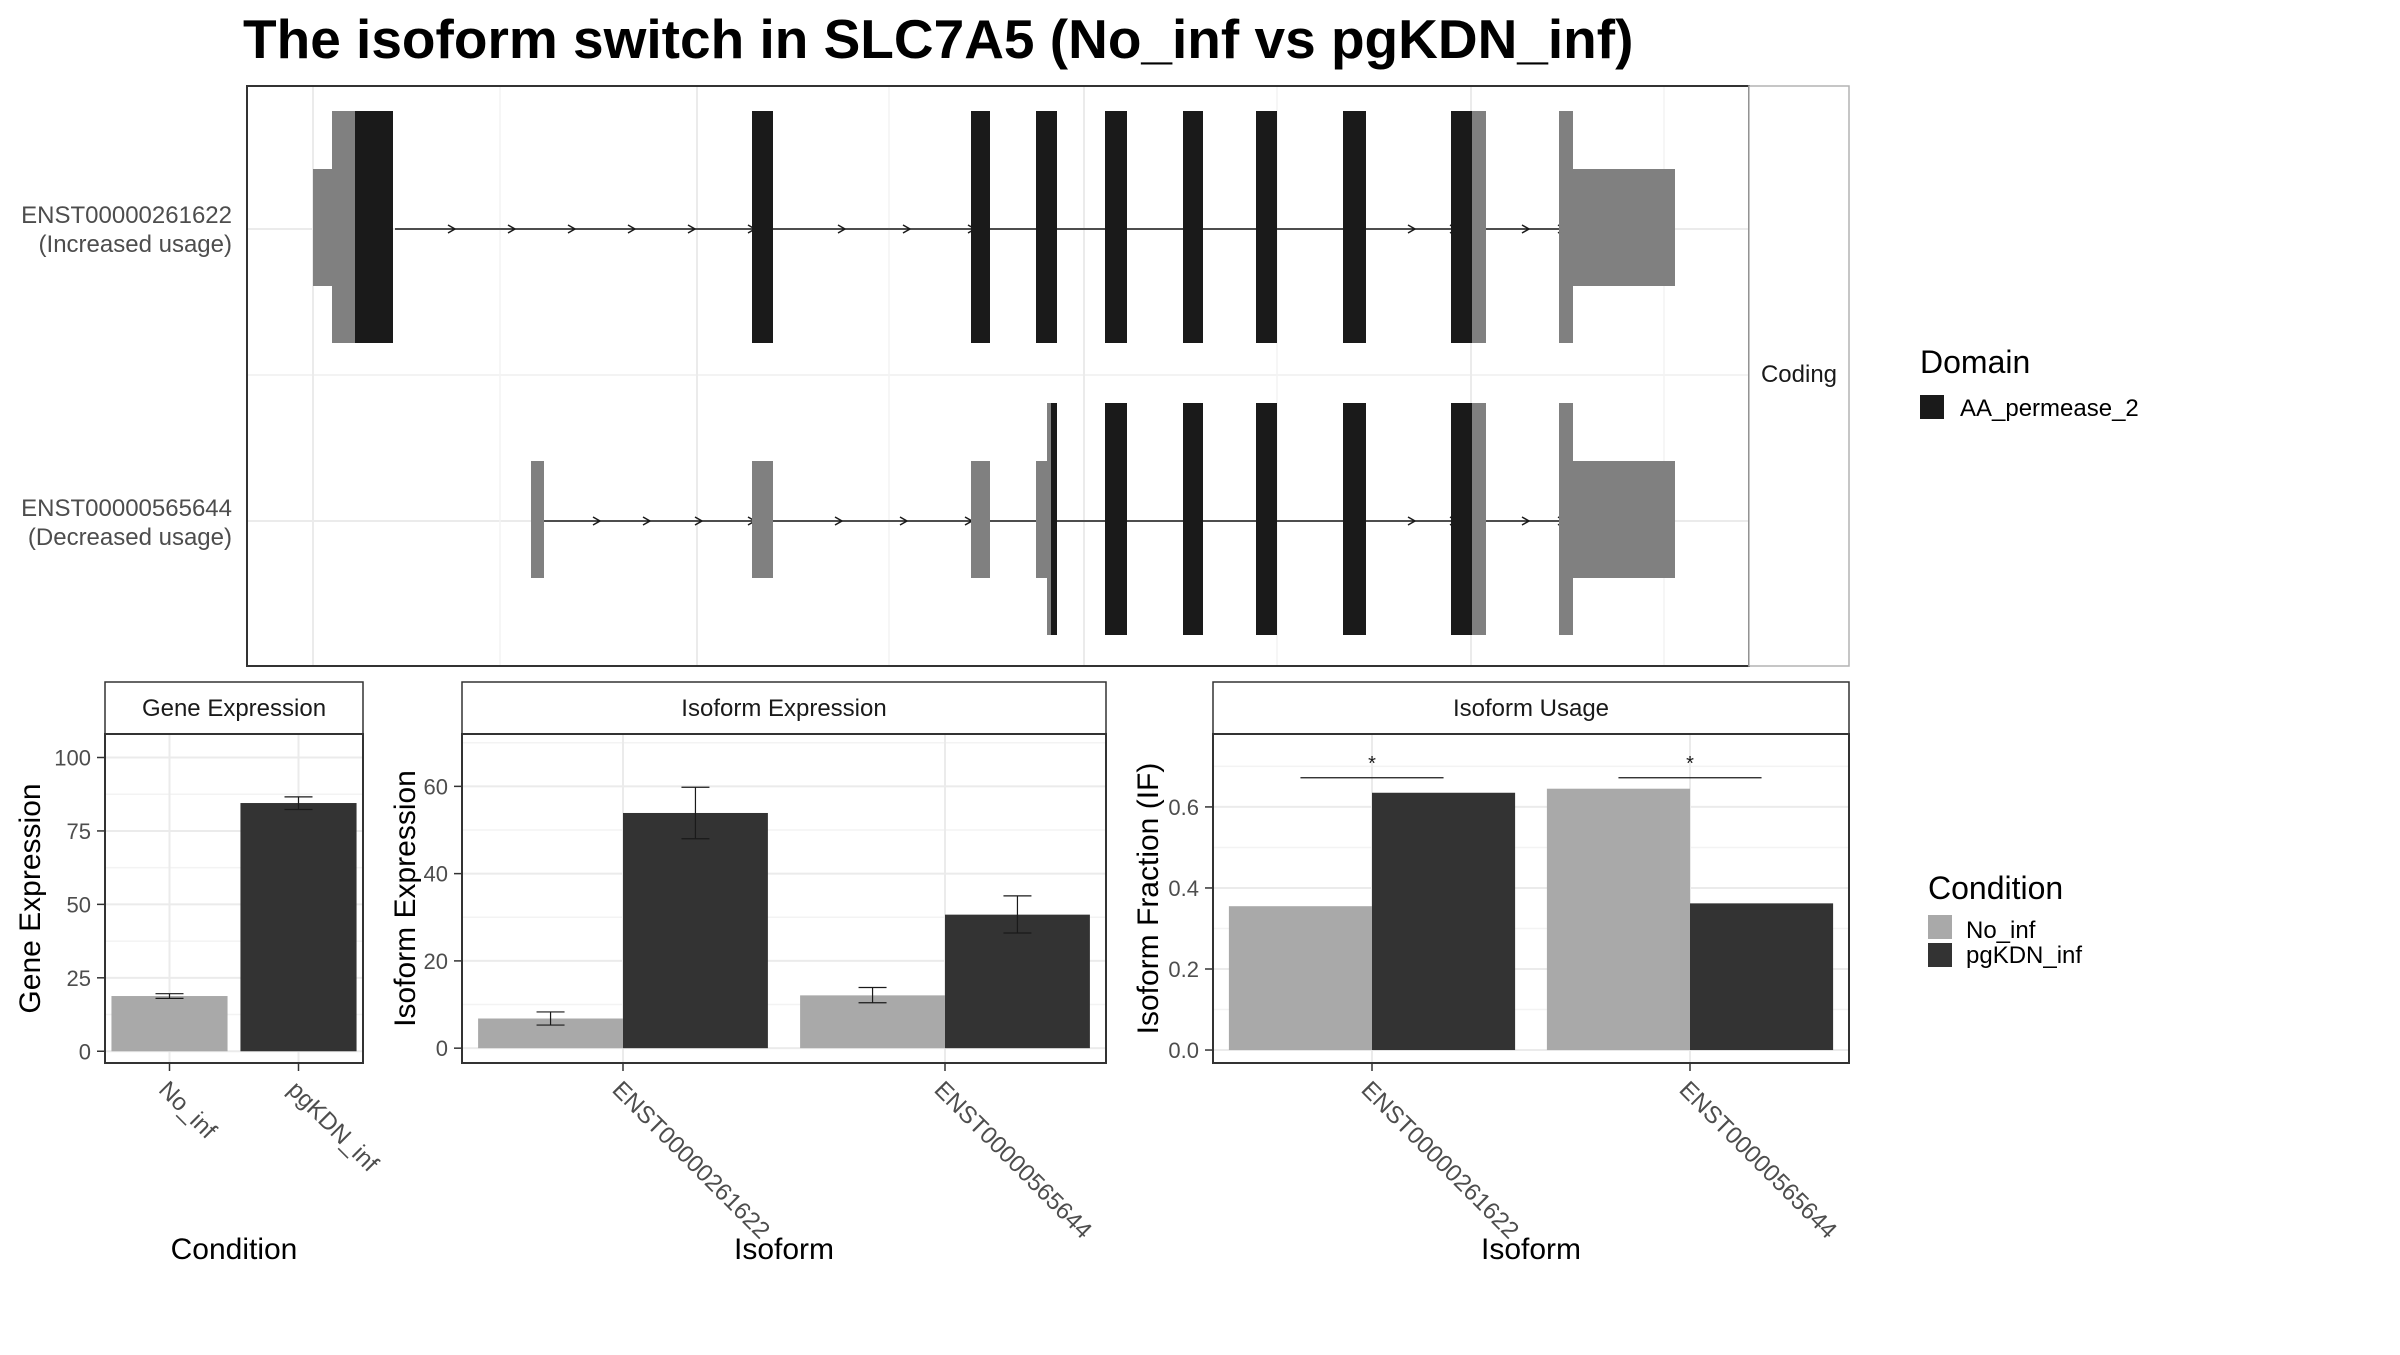 This screenshot has width=2400, height=1355. What do you see at coordinates (135, 244) in the screenshot?
I see `isoform-1-usage: (Increased usage)` at bounding box center [135, 244].